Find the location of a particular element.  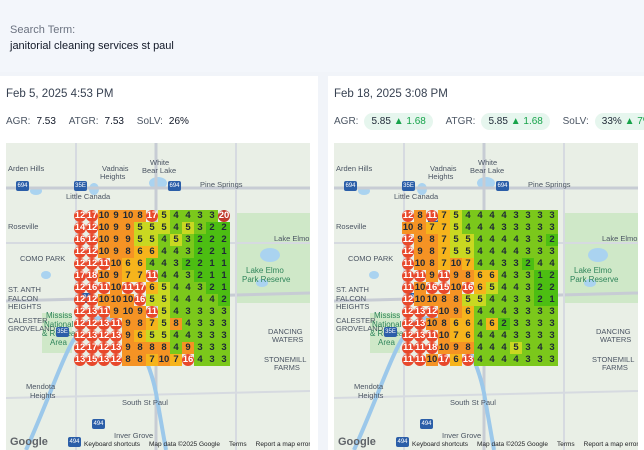

rank-cell: 15 is located at coordinates (444, 288).